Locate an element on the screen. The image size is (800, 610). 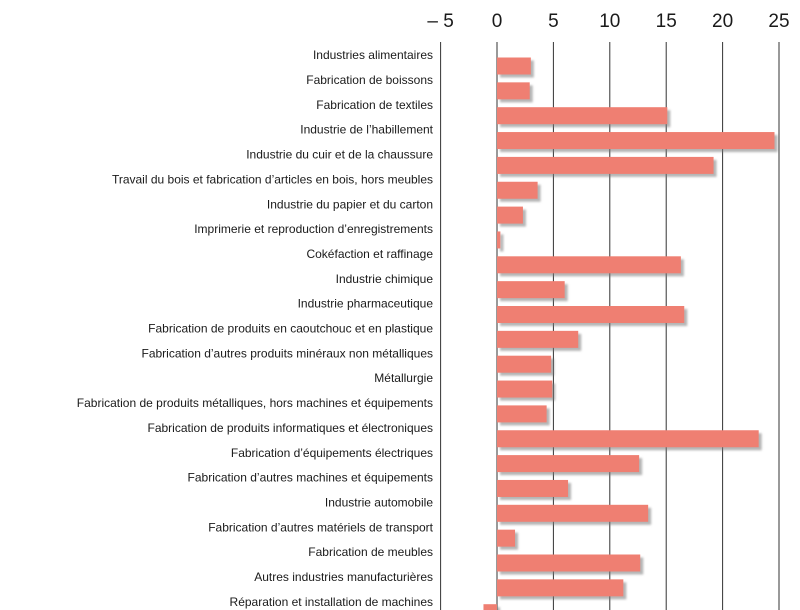
y-tick-label: Fabrication de meubles is located at coordinates (370, 552).